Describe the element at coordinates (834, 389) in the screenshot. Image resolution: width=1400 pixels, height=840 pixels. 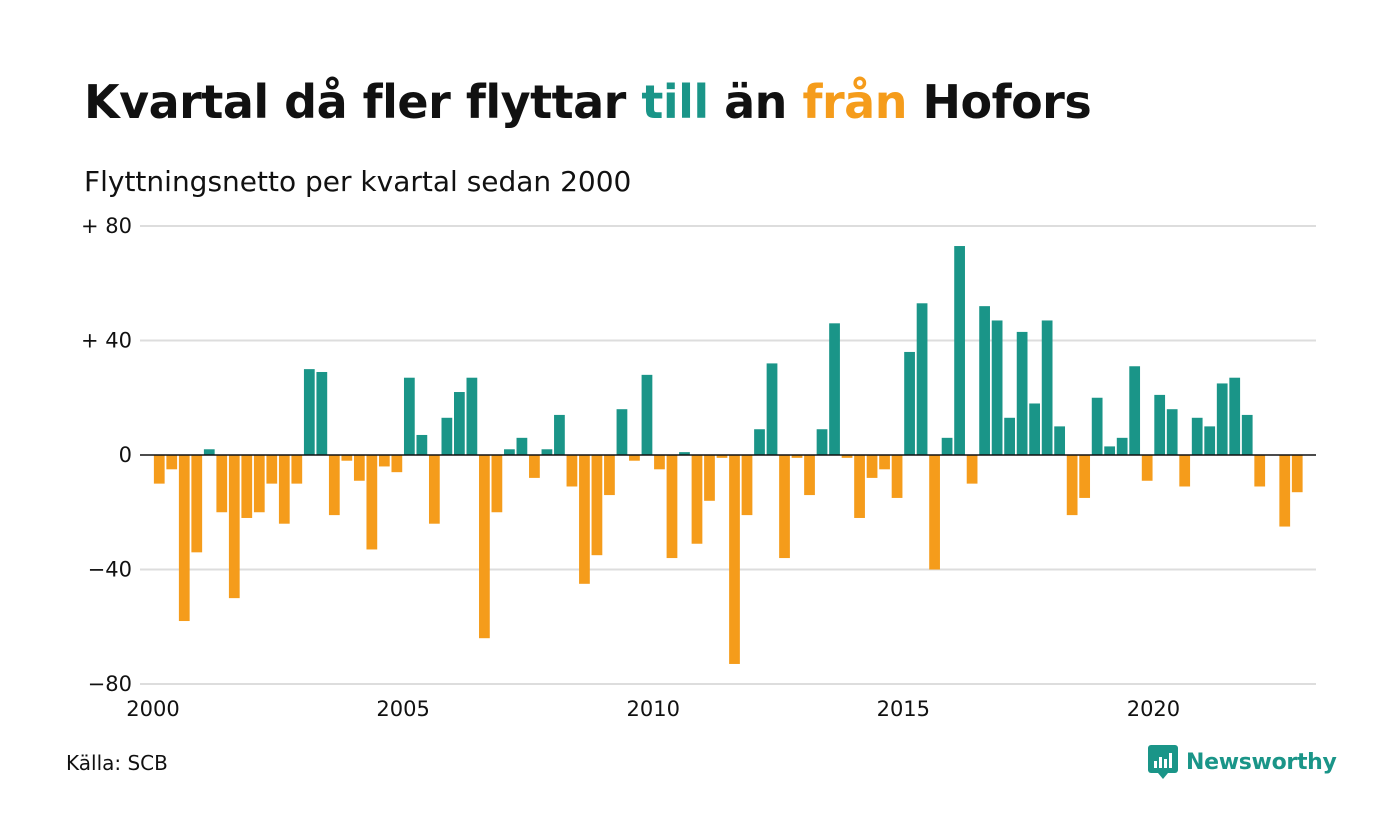
I see `bar-2013-q3` at that location.